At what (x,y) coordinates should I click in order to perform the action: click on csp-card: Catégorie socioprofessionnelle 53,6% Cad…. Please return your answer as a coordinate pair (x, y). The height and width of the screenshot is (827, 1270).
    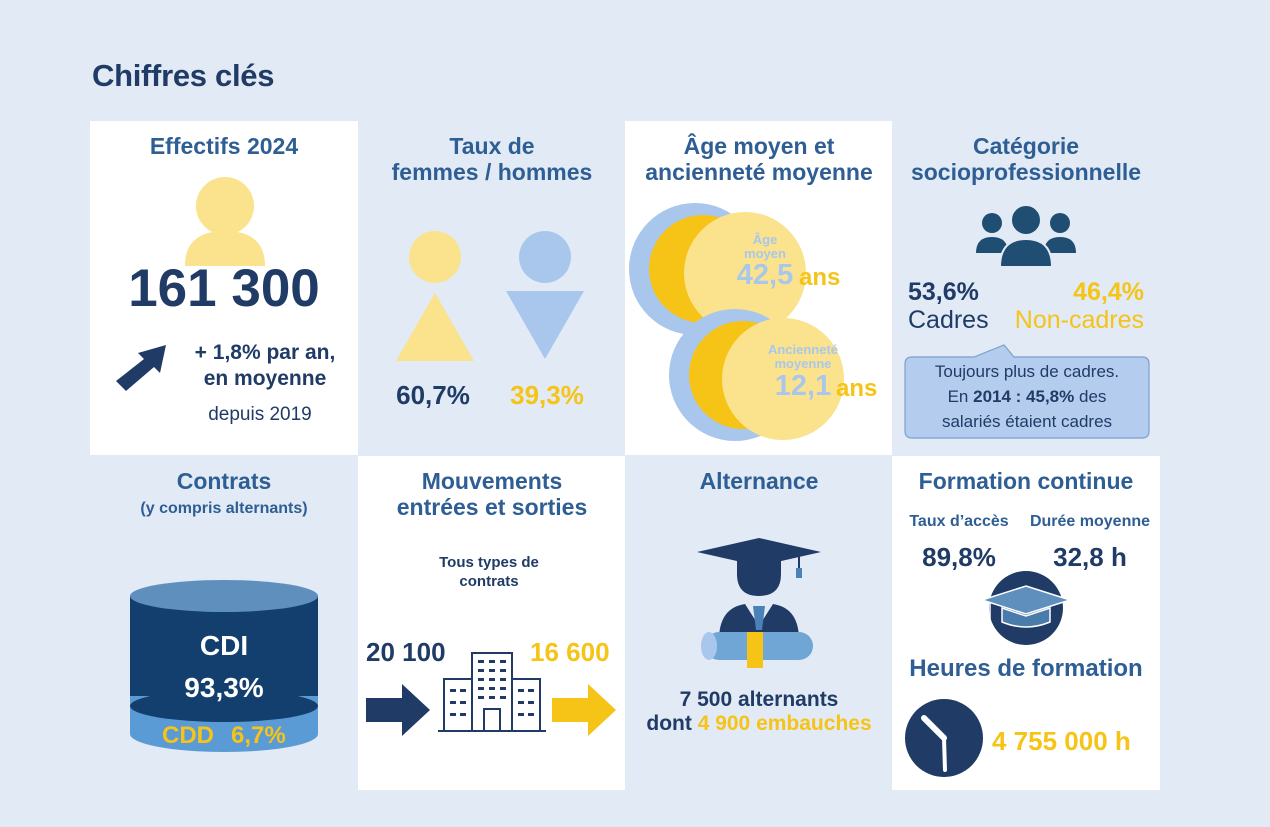
    Looking at the image, I should click on (1026, 288).